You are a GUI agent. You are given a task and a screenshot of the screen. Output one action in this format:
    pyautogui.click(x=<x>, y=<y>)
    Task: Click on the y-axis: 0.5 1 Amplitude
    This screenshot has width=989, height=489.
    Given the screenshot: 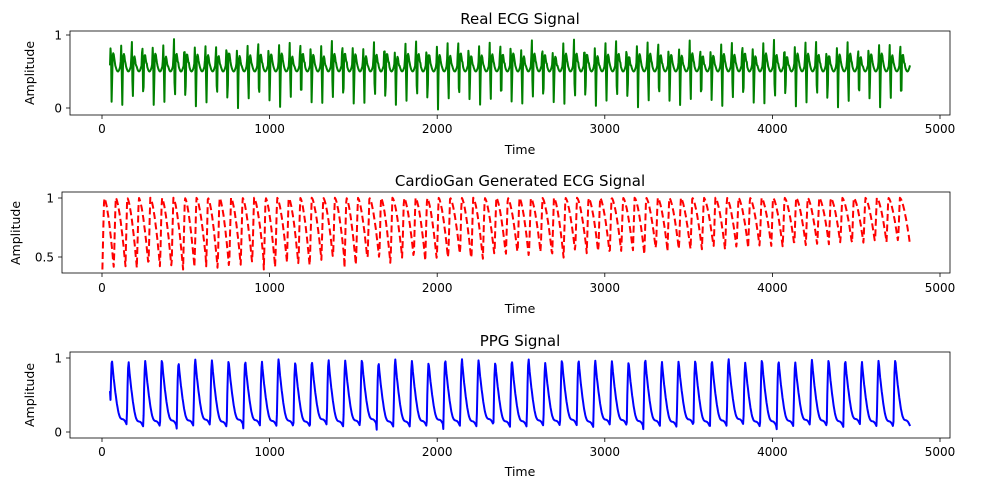 What is the action you would take?
    pyautogui.click(x=35, y=228)
    